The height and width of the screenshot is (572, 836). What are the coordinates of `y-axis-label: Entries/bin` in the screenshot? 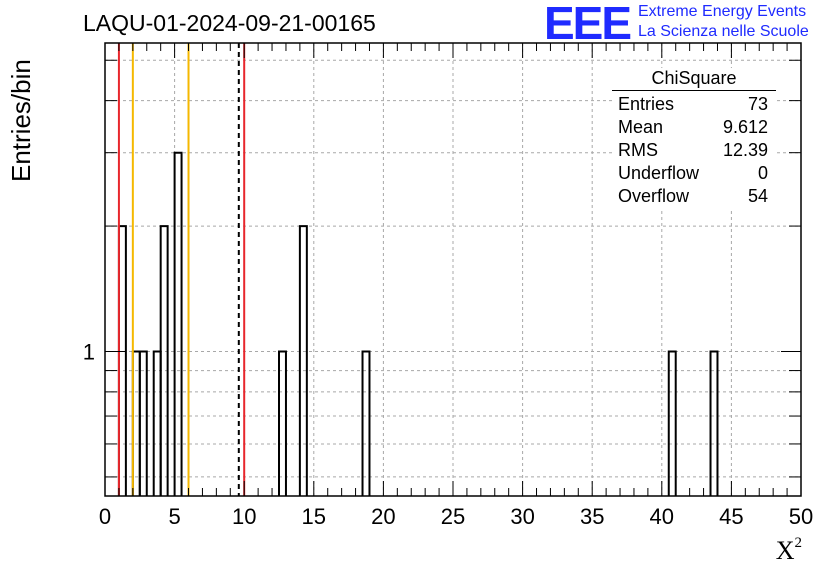 It's located at (21, 120).